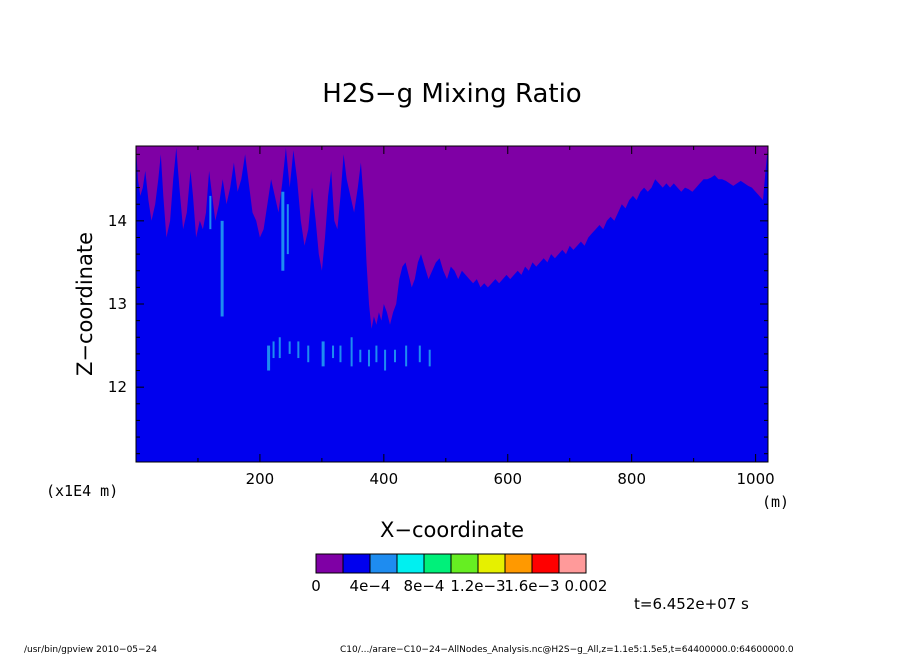 This screenshot has width=904, height=654. What do you see at coordinates (507, 479) in the screenshot?
I see `x-tick-label: 600` at bounding box center [507, 479].